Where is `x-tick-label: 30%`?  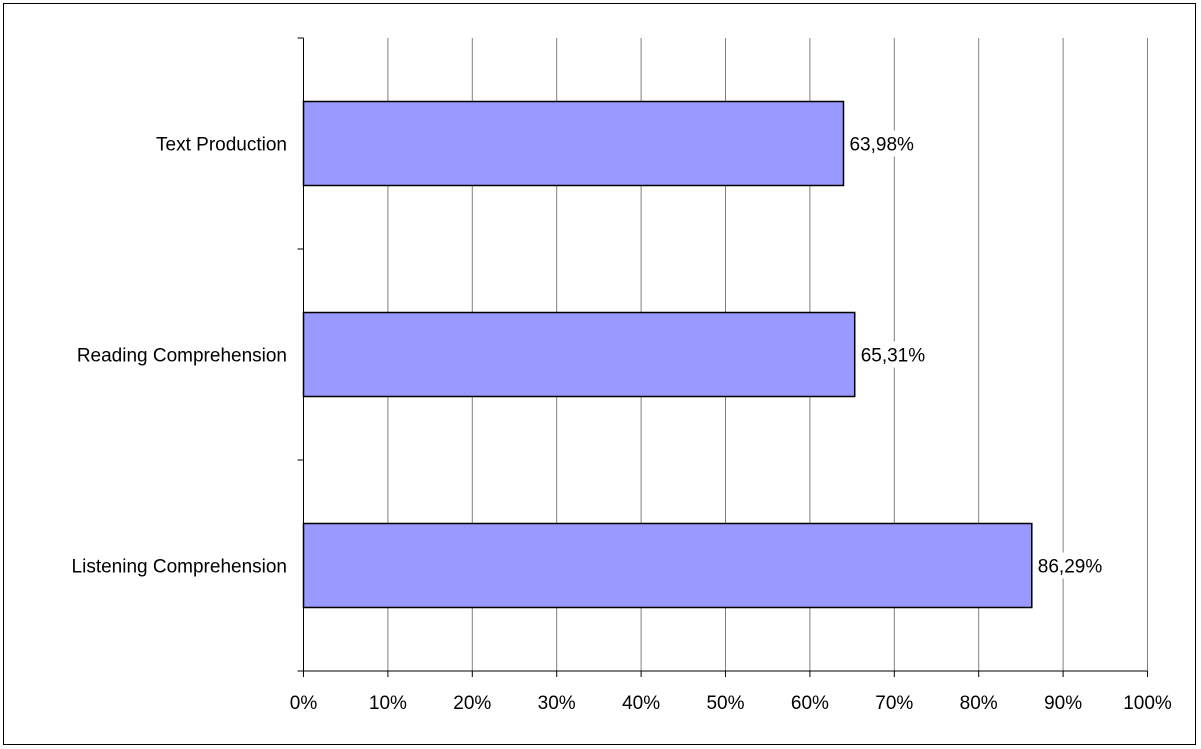
x-tick-label: 30% is located at coordinates (557, 703).